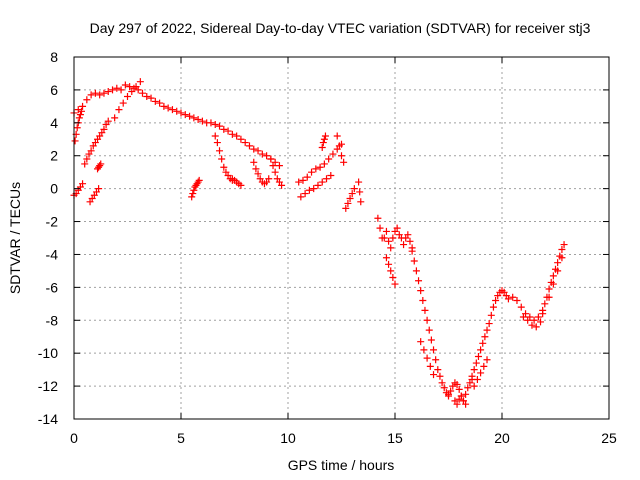 Image resolution: width=640 pixels, height=480 pixels. I want to click on series-dip-8.5, so click(236, 182).